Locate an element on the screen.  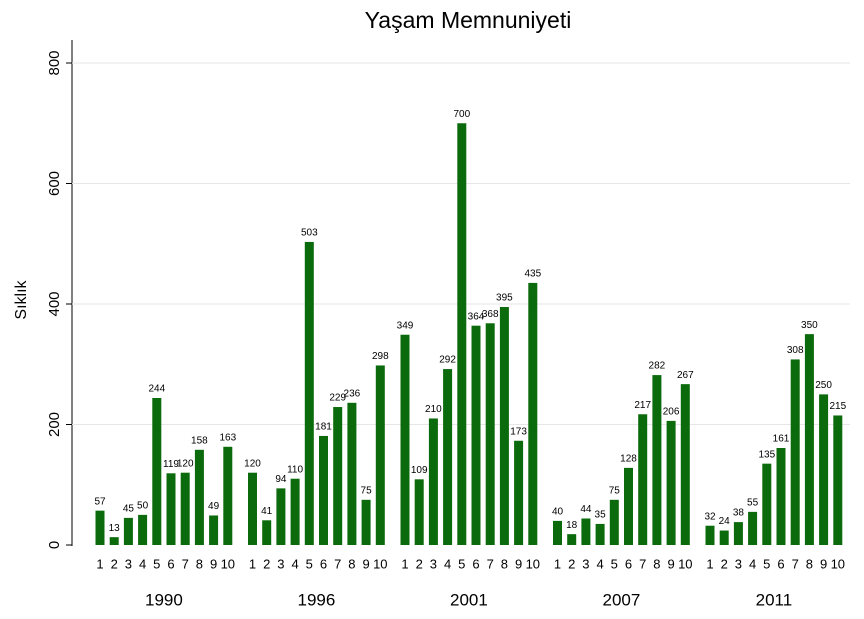
value-label: 282 is located at coordinates (657, 366).